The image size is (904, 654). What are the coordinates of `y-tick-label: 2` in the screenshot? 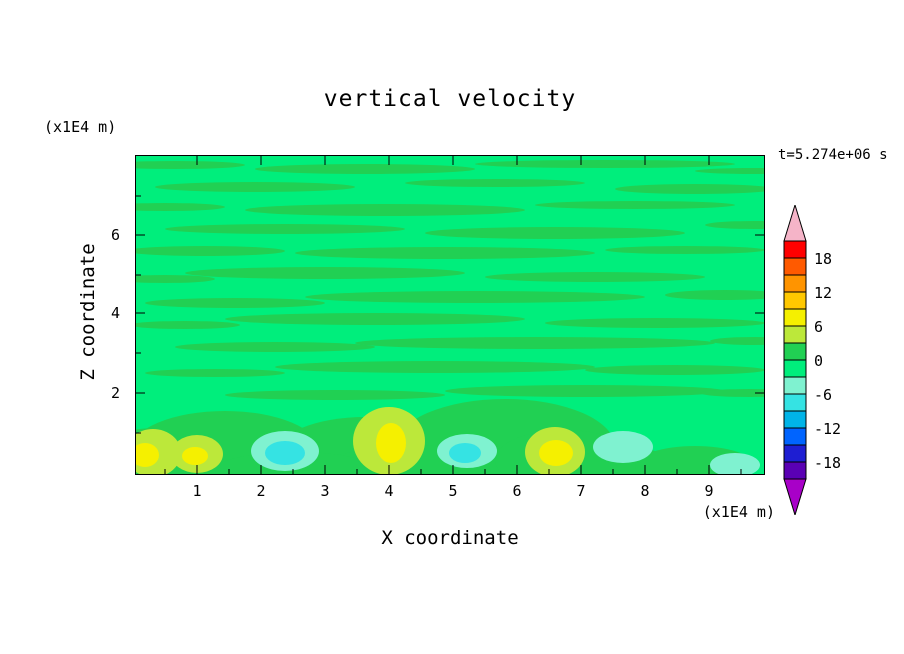 It's located at (115, 393).